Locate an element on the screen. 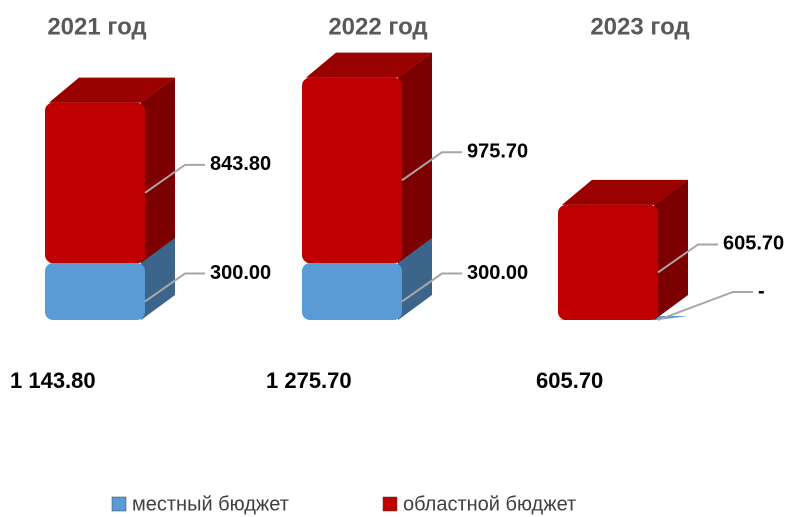 The width and height of the screenshot is (812, 517). value-label: 843.80 is located at coordinates (240, 164).